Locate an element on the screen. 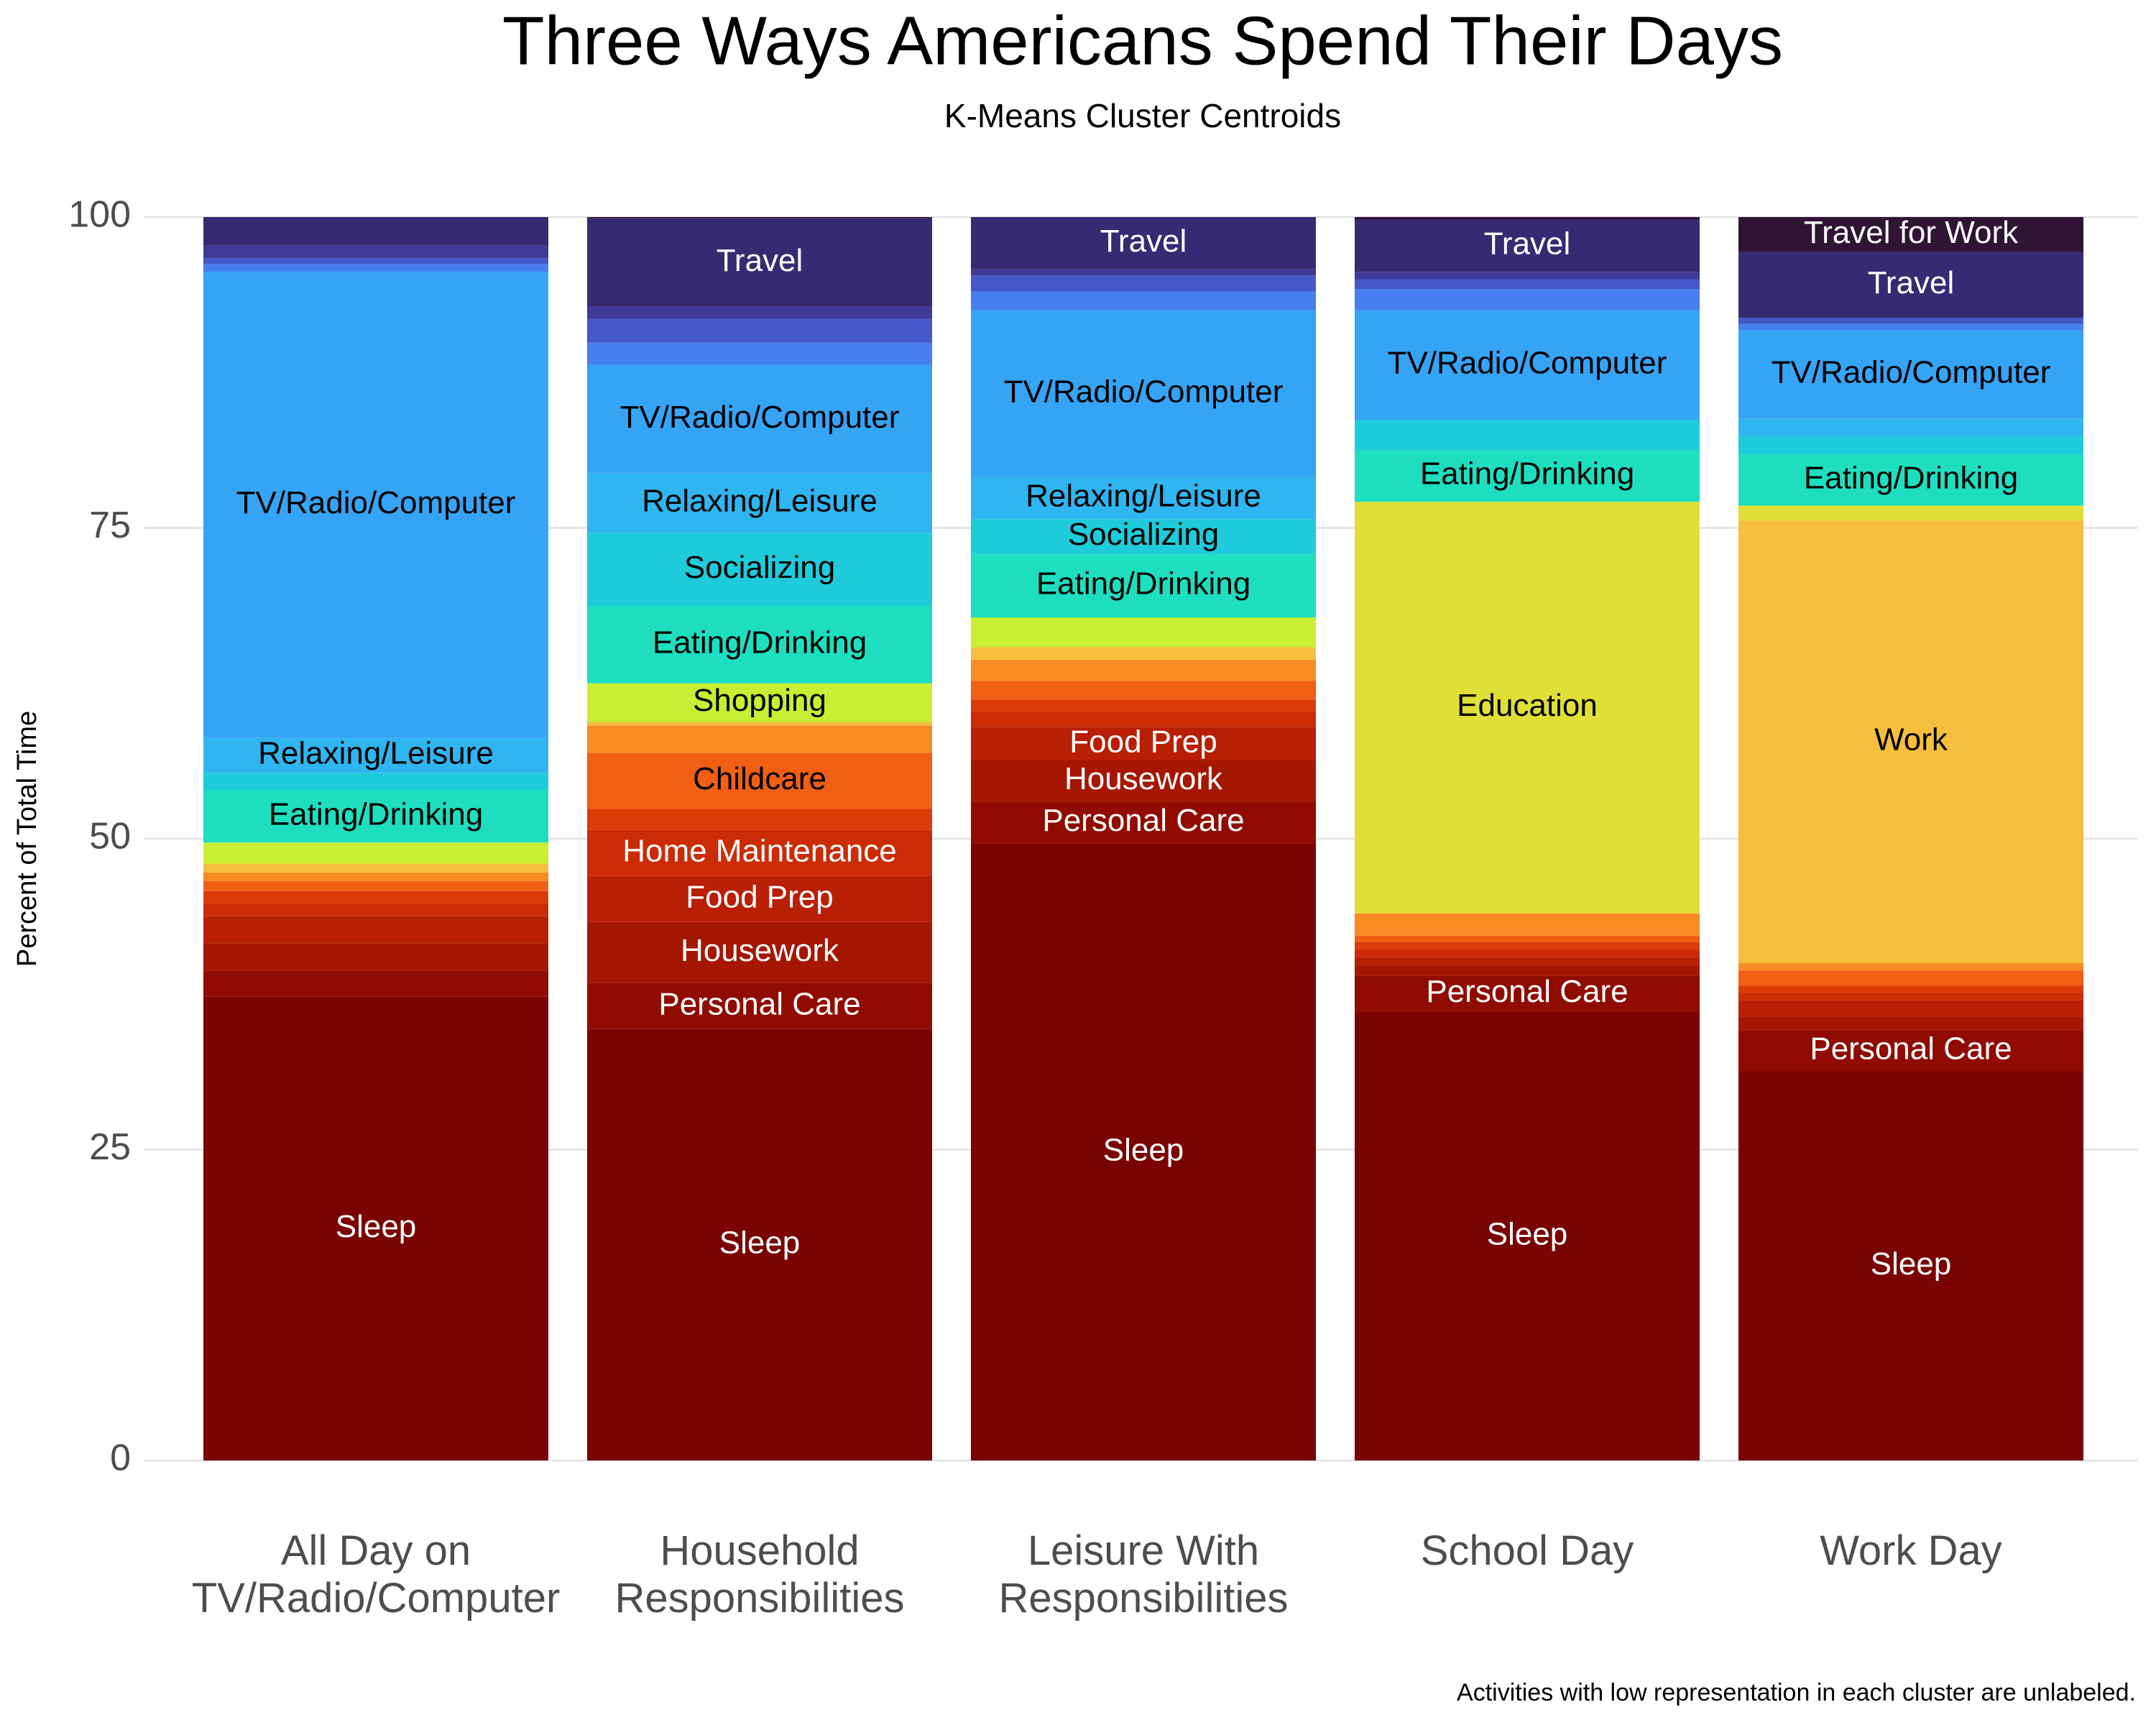  segment-label: Childcare is located at coordinates (759, 778).